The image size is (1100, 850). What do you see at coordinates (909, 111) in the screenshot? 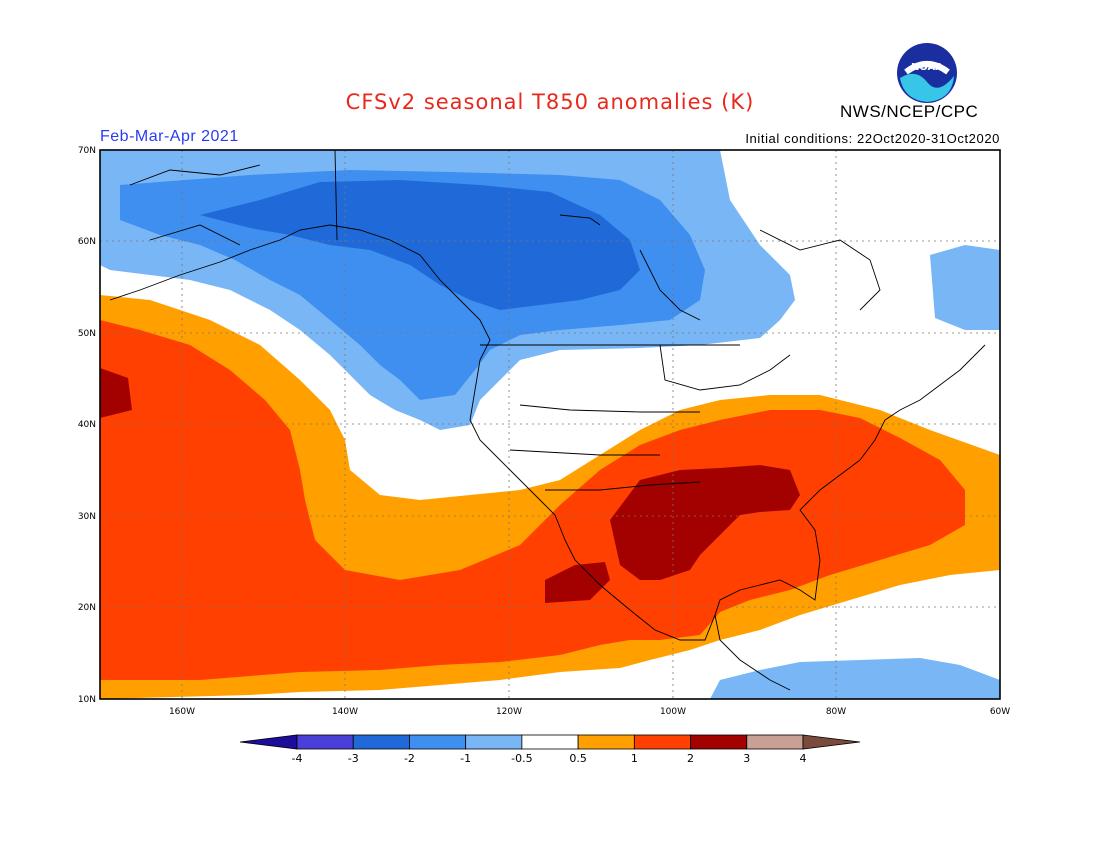
I see `agency-label: NWS/NCEP/CPC` at bounding box center [909, 111].